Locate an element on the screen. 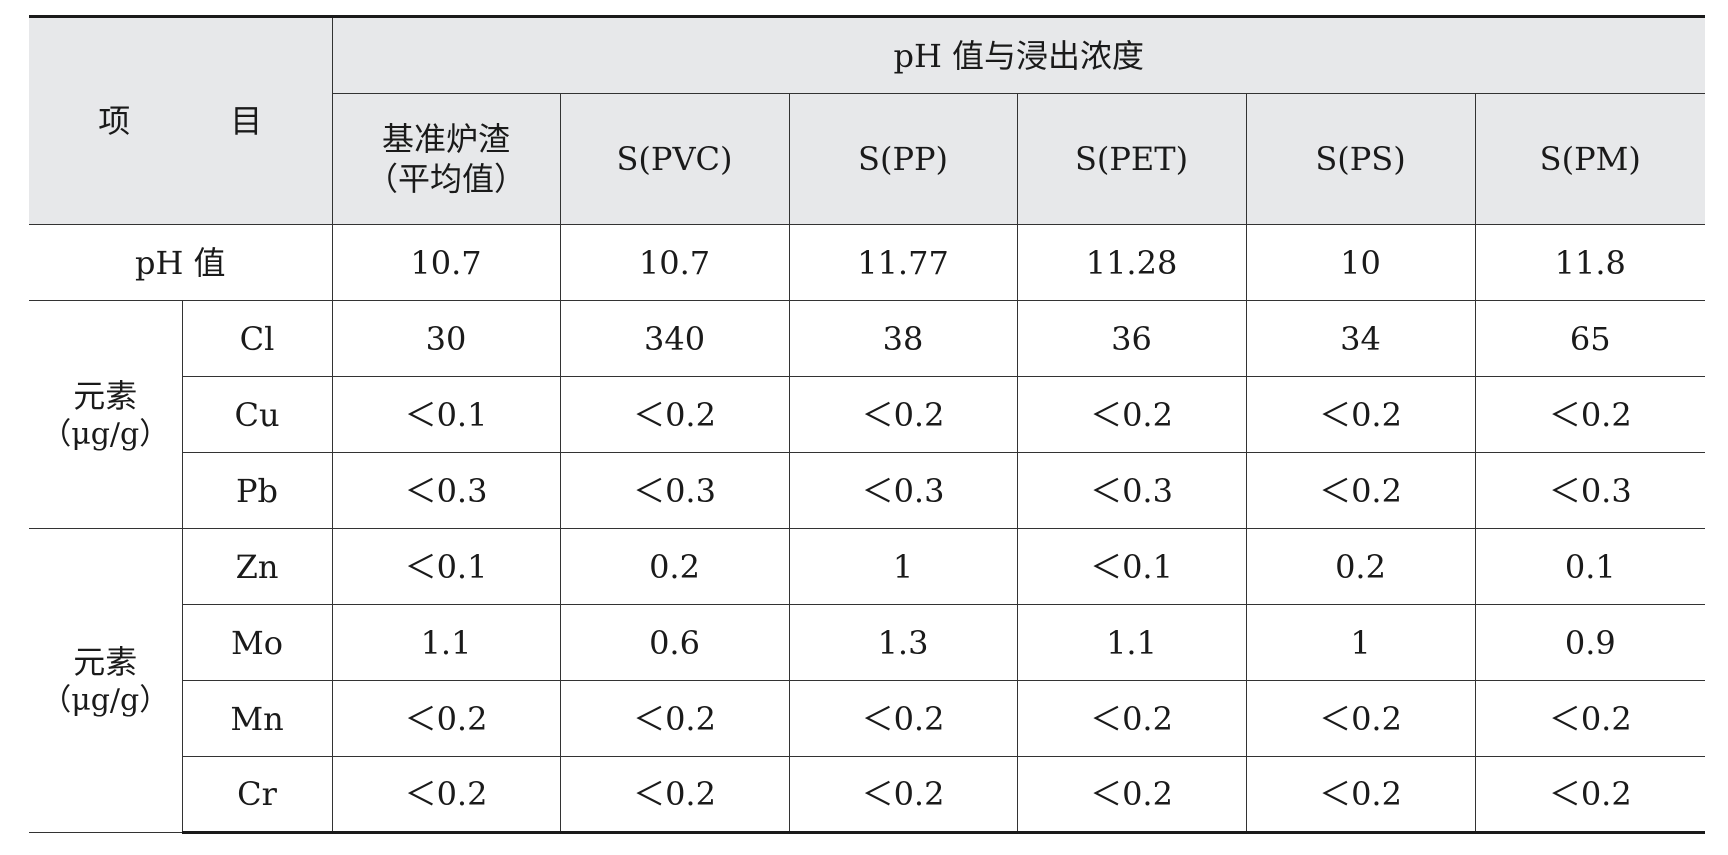 The image size is (1728, 855). element-label: Cu is located at coordinates (257, 414).